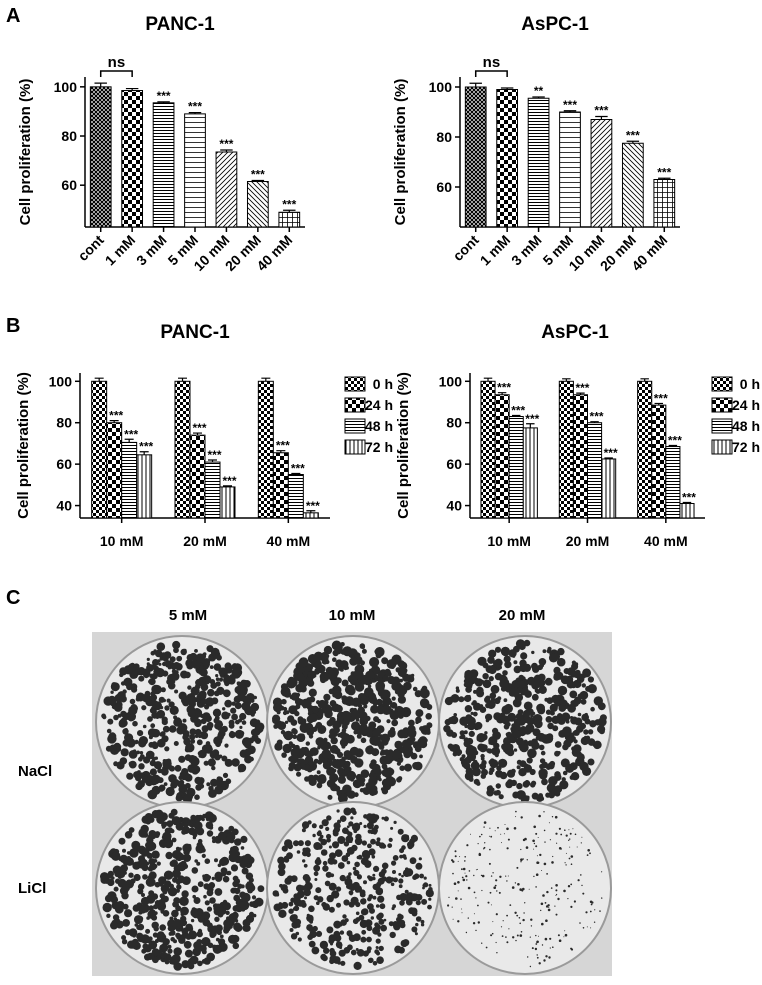  Describe the element at coordinates (525, 888) in the screenshot. I see `well` at that location.